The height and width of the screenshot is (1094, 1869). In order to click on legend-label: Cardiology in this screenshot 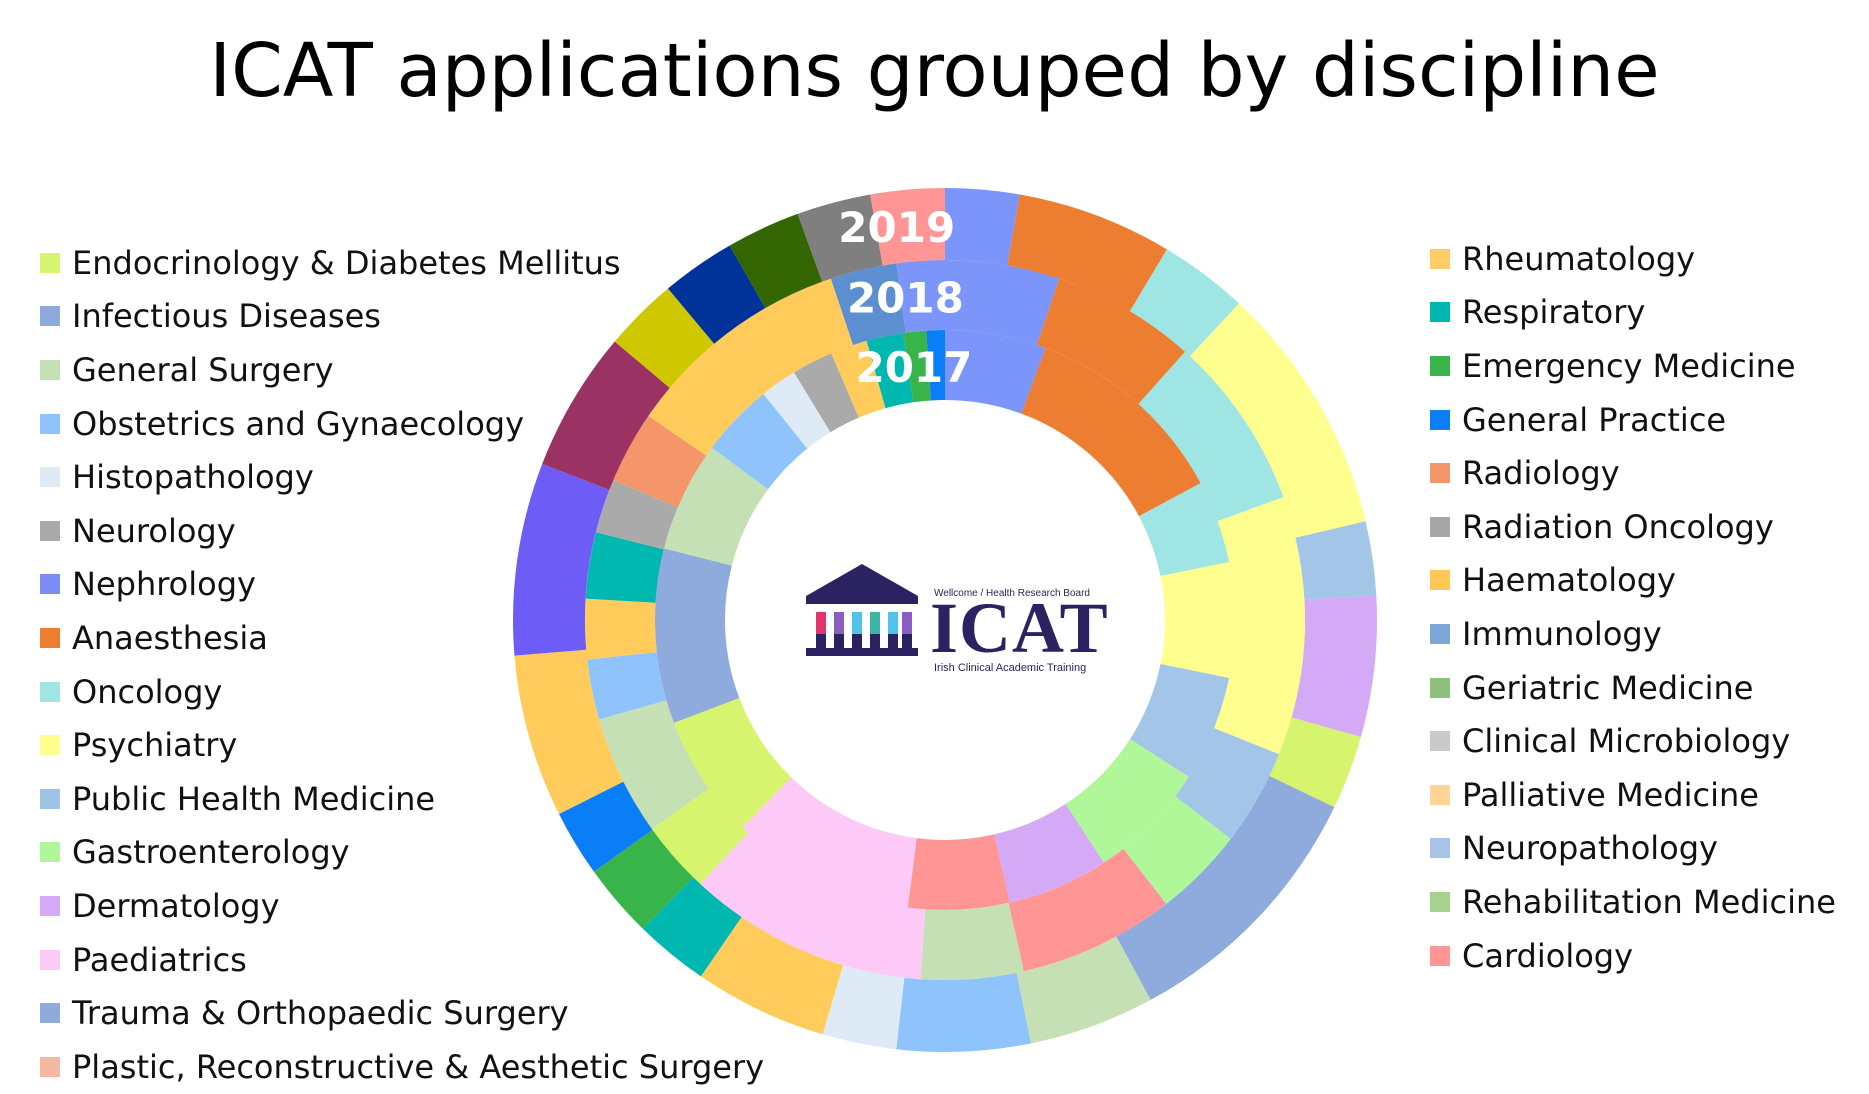, I will do `click(1548, 955)`.